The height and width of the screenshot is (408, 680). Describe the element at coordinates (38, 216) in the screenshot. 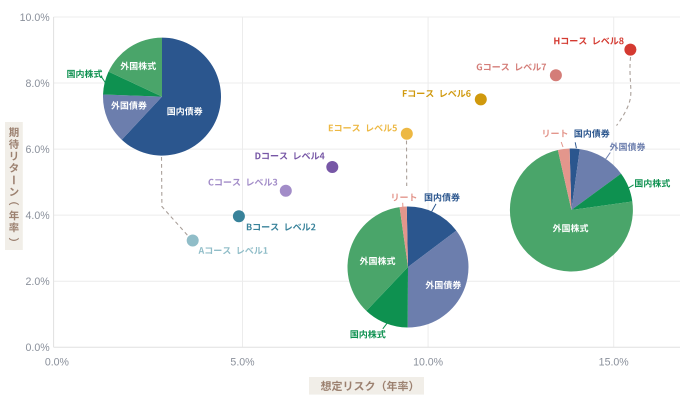

I see `svg-text: 4.0%` at that location.